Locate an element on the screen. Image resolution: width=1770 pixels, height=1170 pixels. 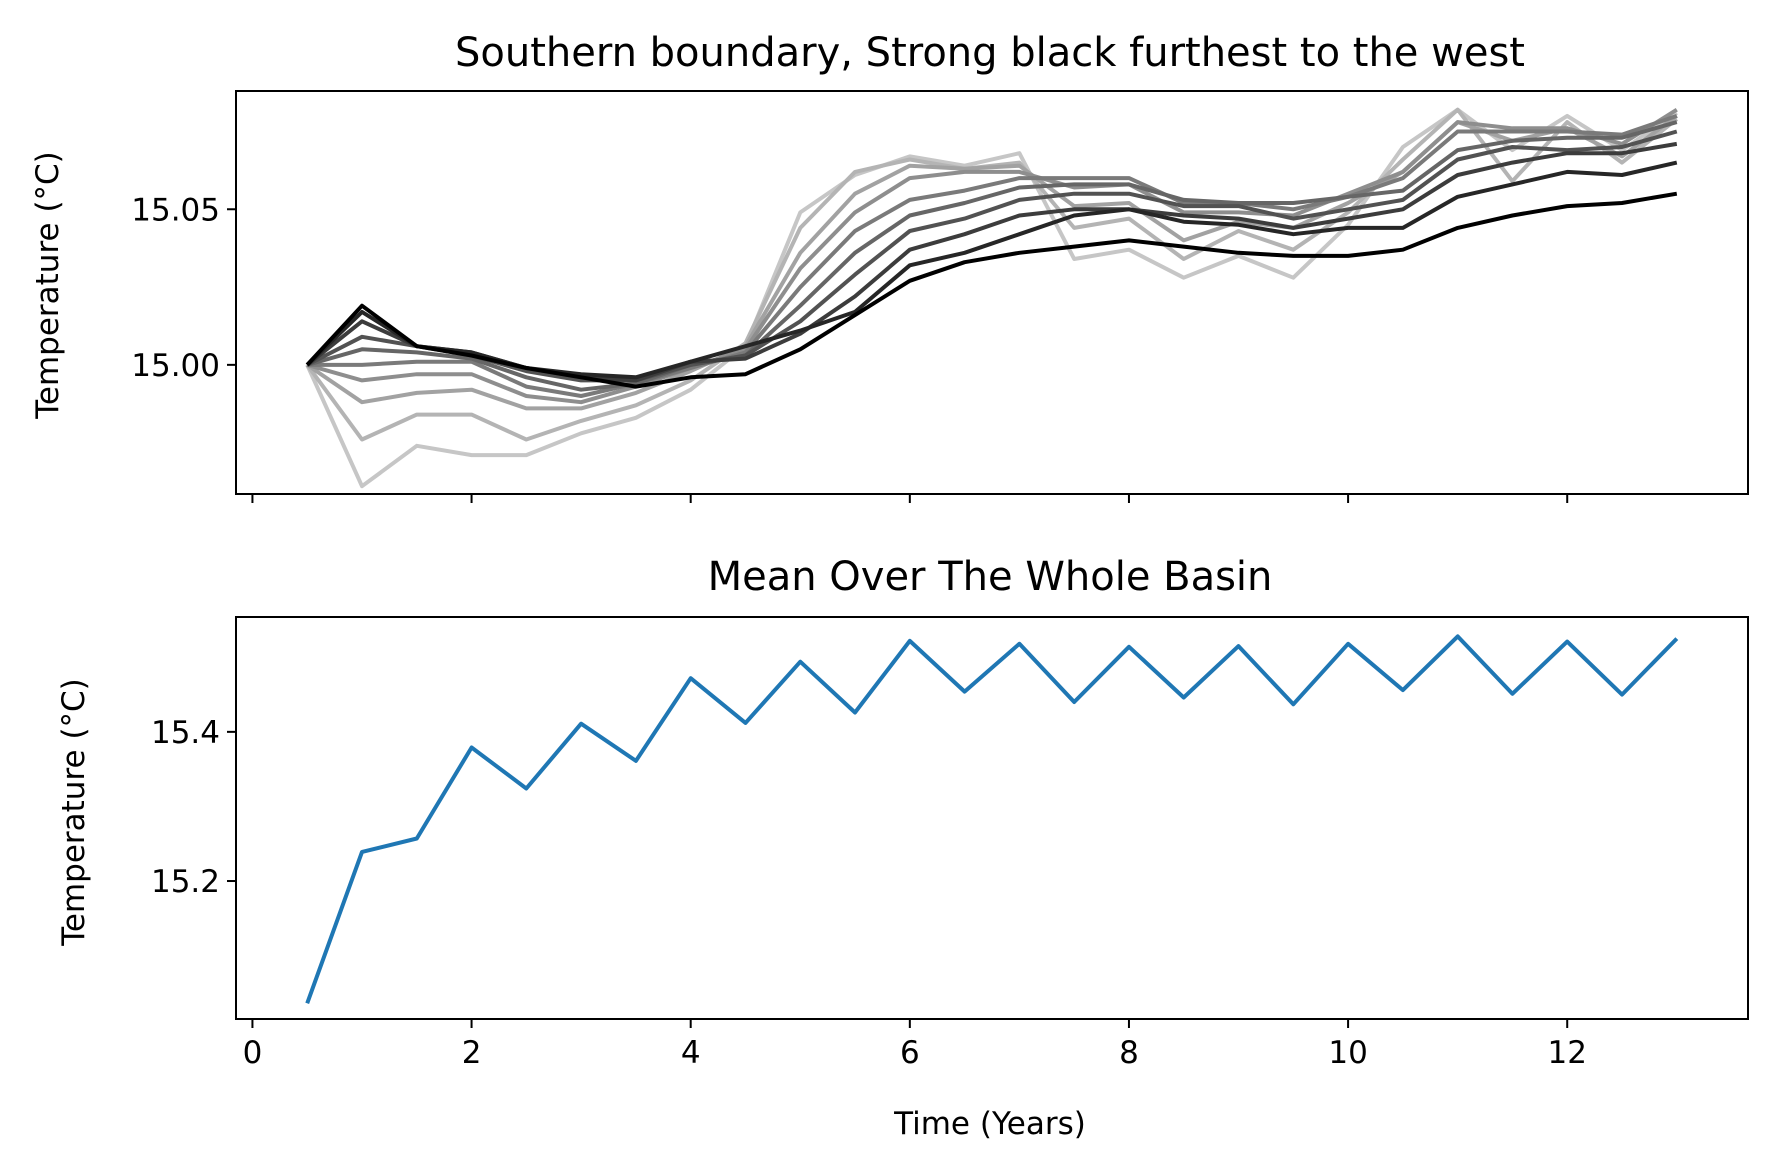
bottom-y-axis-label: Temperature (°C) is located at coordinates (74, 812).